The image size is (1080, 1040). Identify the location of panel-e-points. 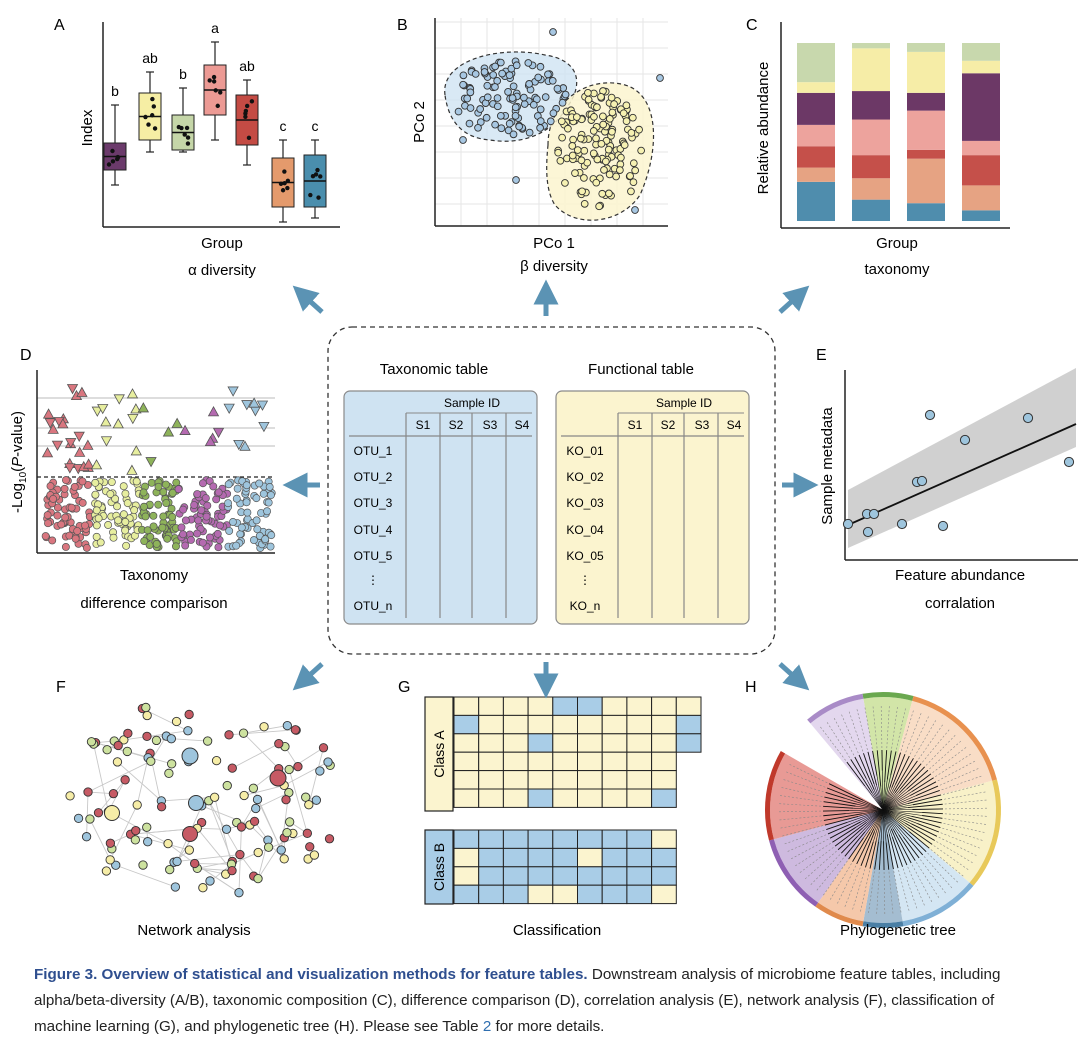
(958, 473).